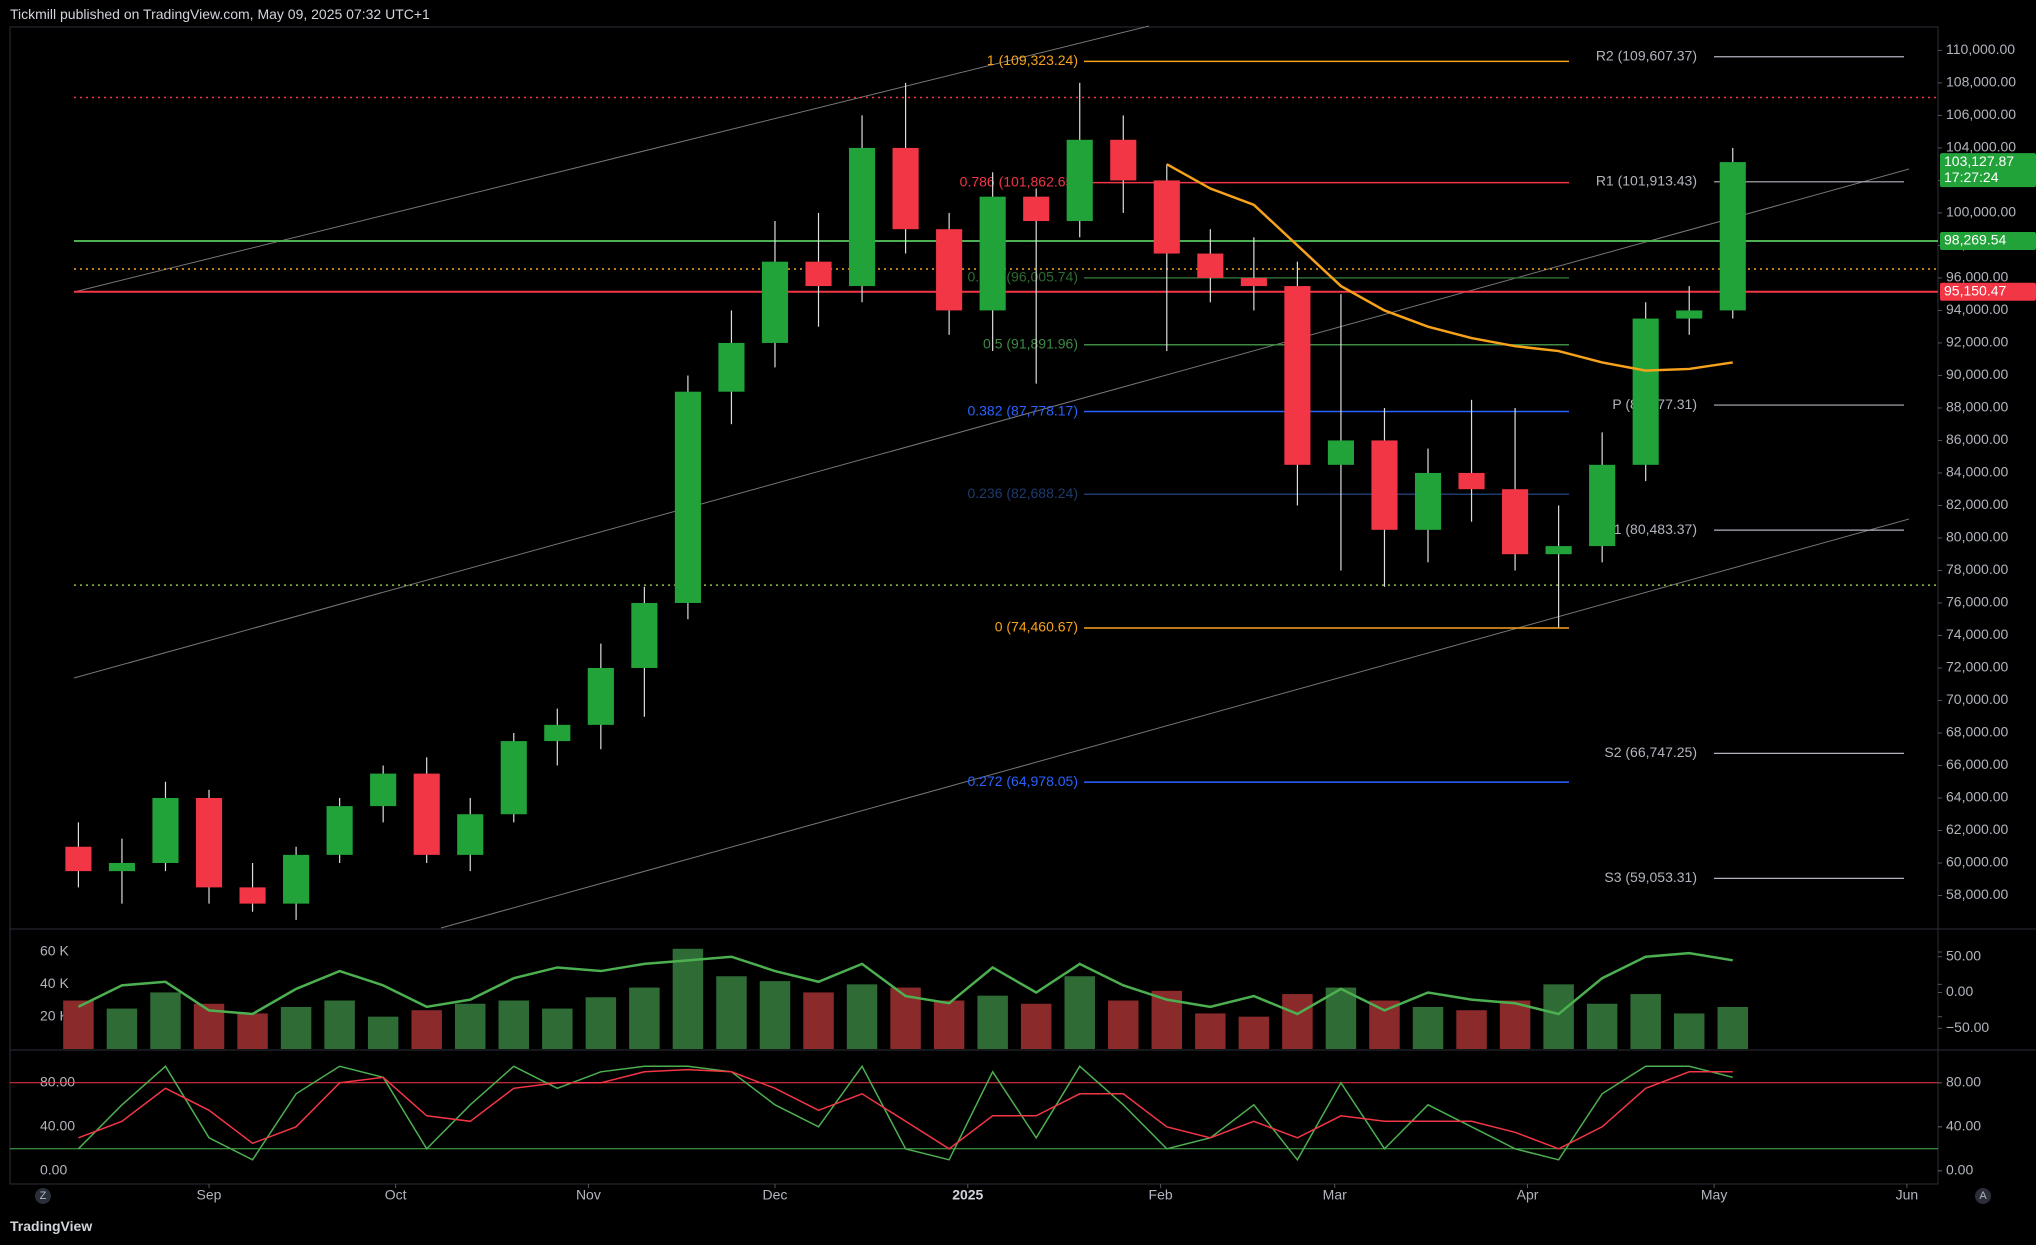 The height and width of the screenshot is (1245, 2036). Describe the element at coordinates (1977, 569) in the screenshot. I see `y-tick-label: 78,000.00` at that location.